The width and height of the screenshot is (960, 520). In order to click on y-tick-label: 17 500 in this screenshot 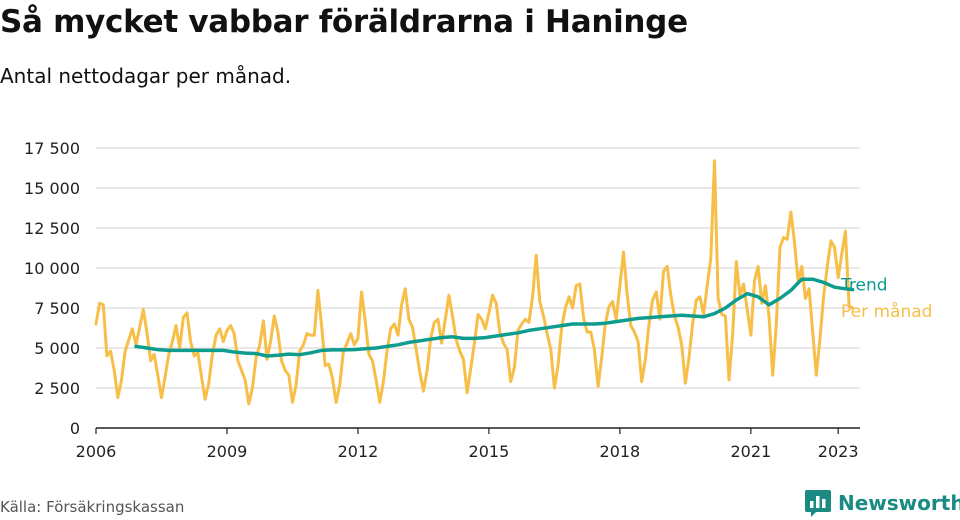, I will do `click(52, 148)`.